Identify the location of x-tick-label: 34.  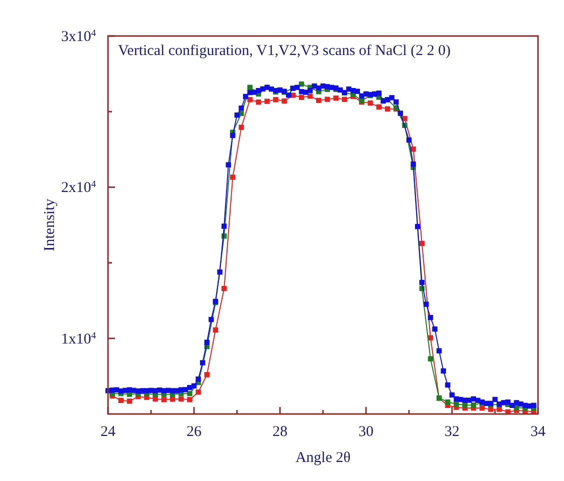
(538, 432).